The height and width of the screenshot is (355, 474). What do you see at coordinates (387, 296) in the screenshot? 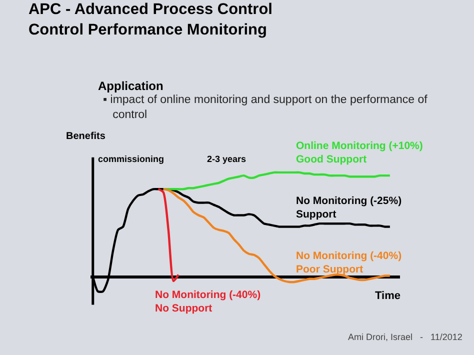
I see `x-axis-title: Time` at bounding box center [387, 296].